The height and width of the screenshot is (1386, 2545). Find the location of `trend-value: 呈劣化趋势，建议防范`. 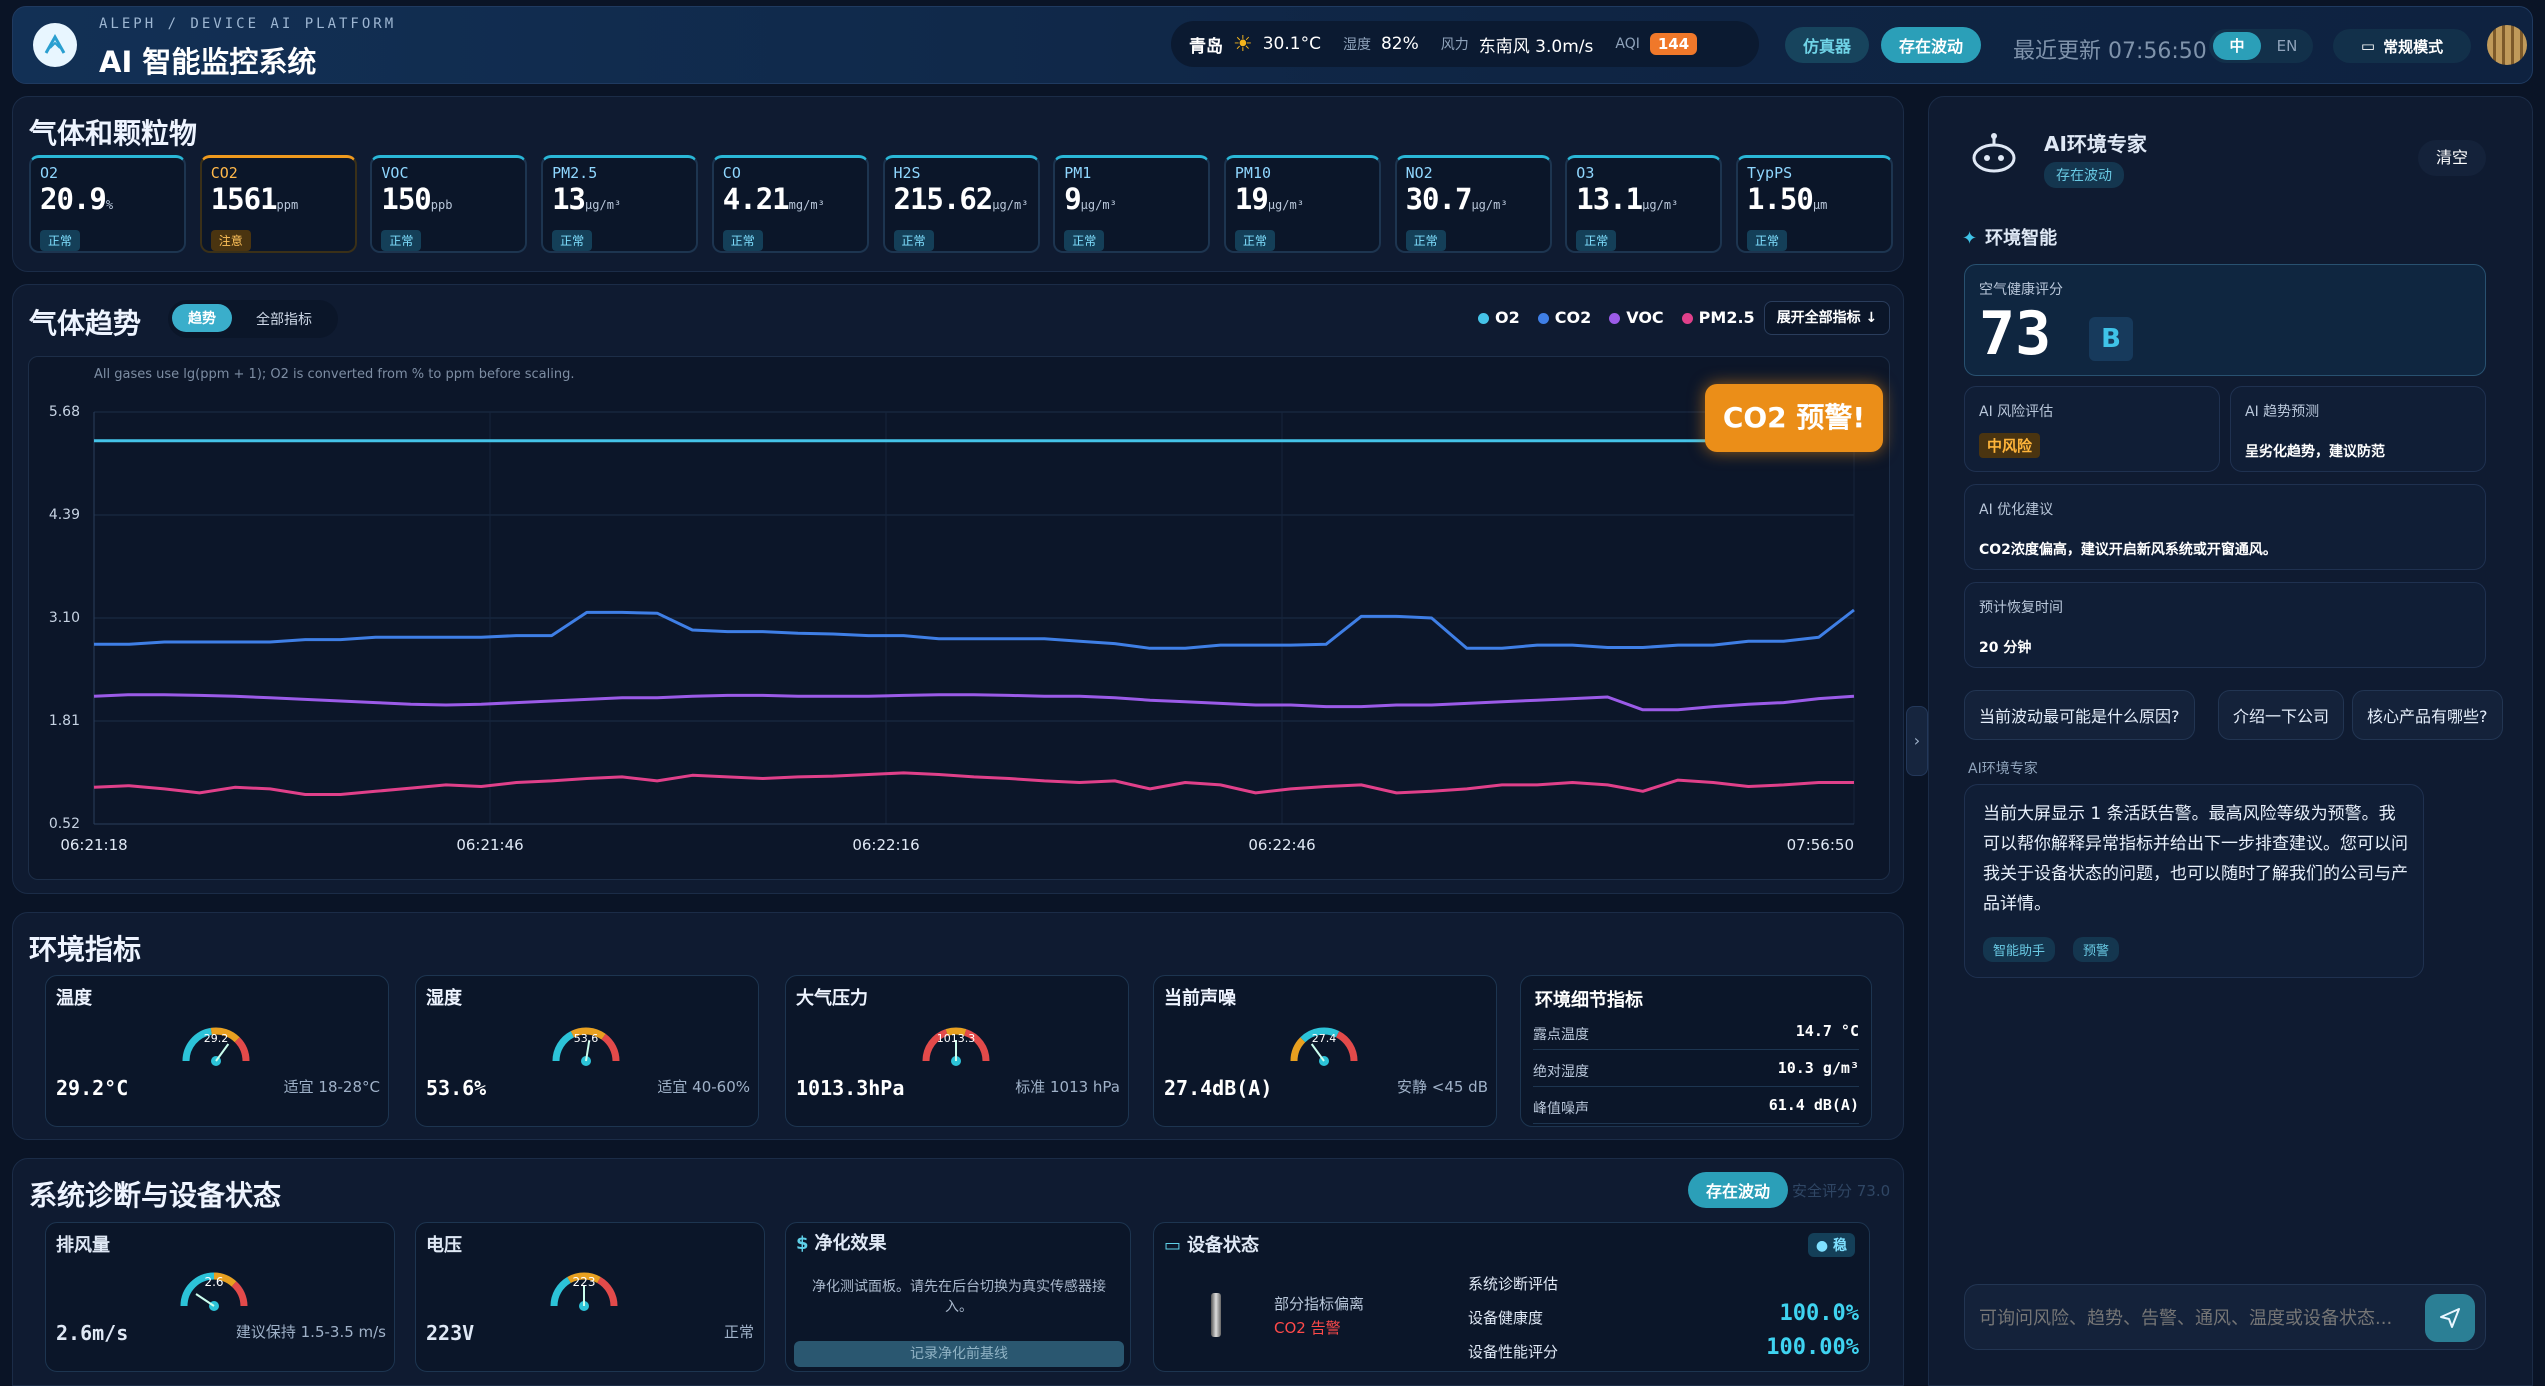

trend-value: 呈劣化趋势，建议防范 is located at coordinates (2315, 452).